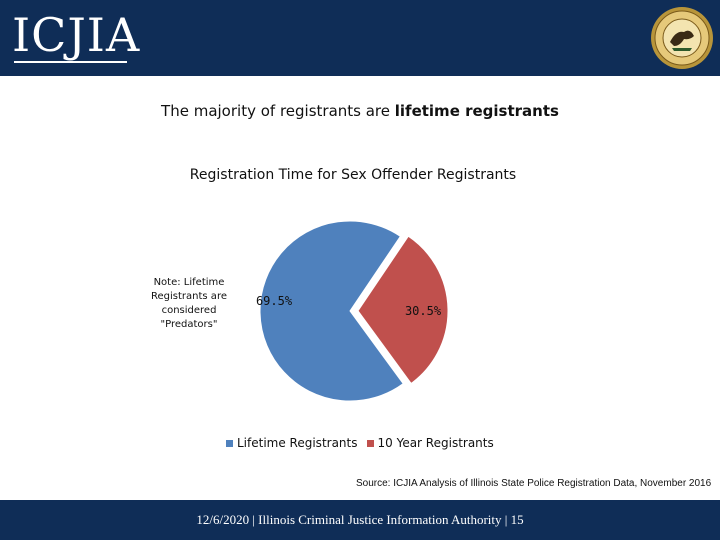 The height and width of the screenshot is (540, 720). I want to click on legend-item-10-year: 10 Year Registrants, so click(430, 443).